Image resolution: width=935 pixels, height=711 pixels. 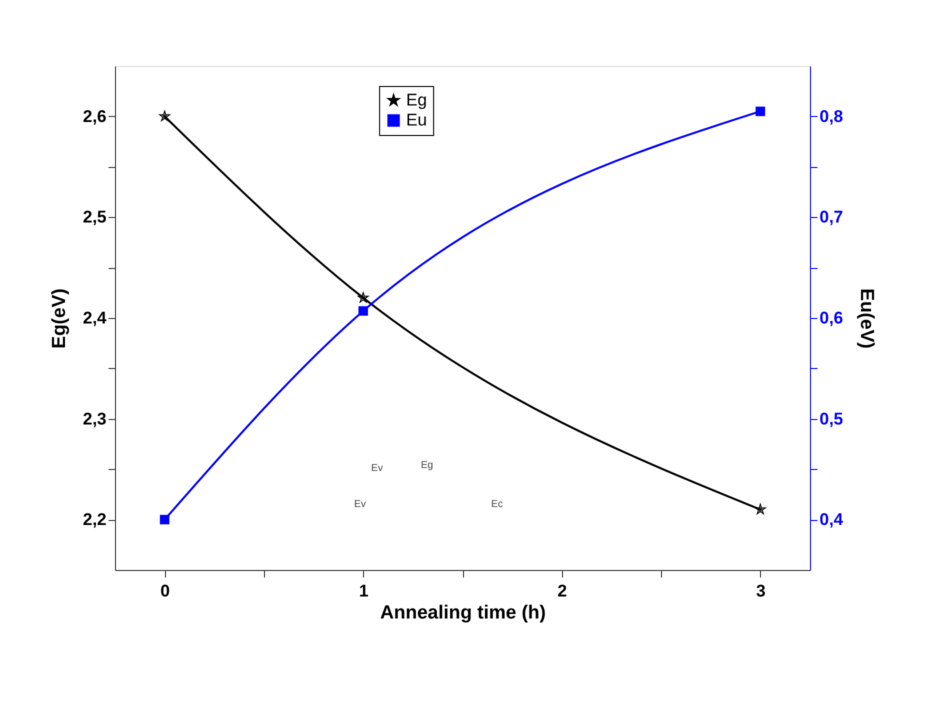 I want to click on x-tick-label: 2, so click(x=563, y=591).